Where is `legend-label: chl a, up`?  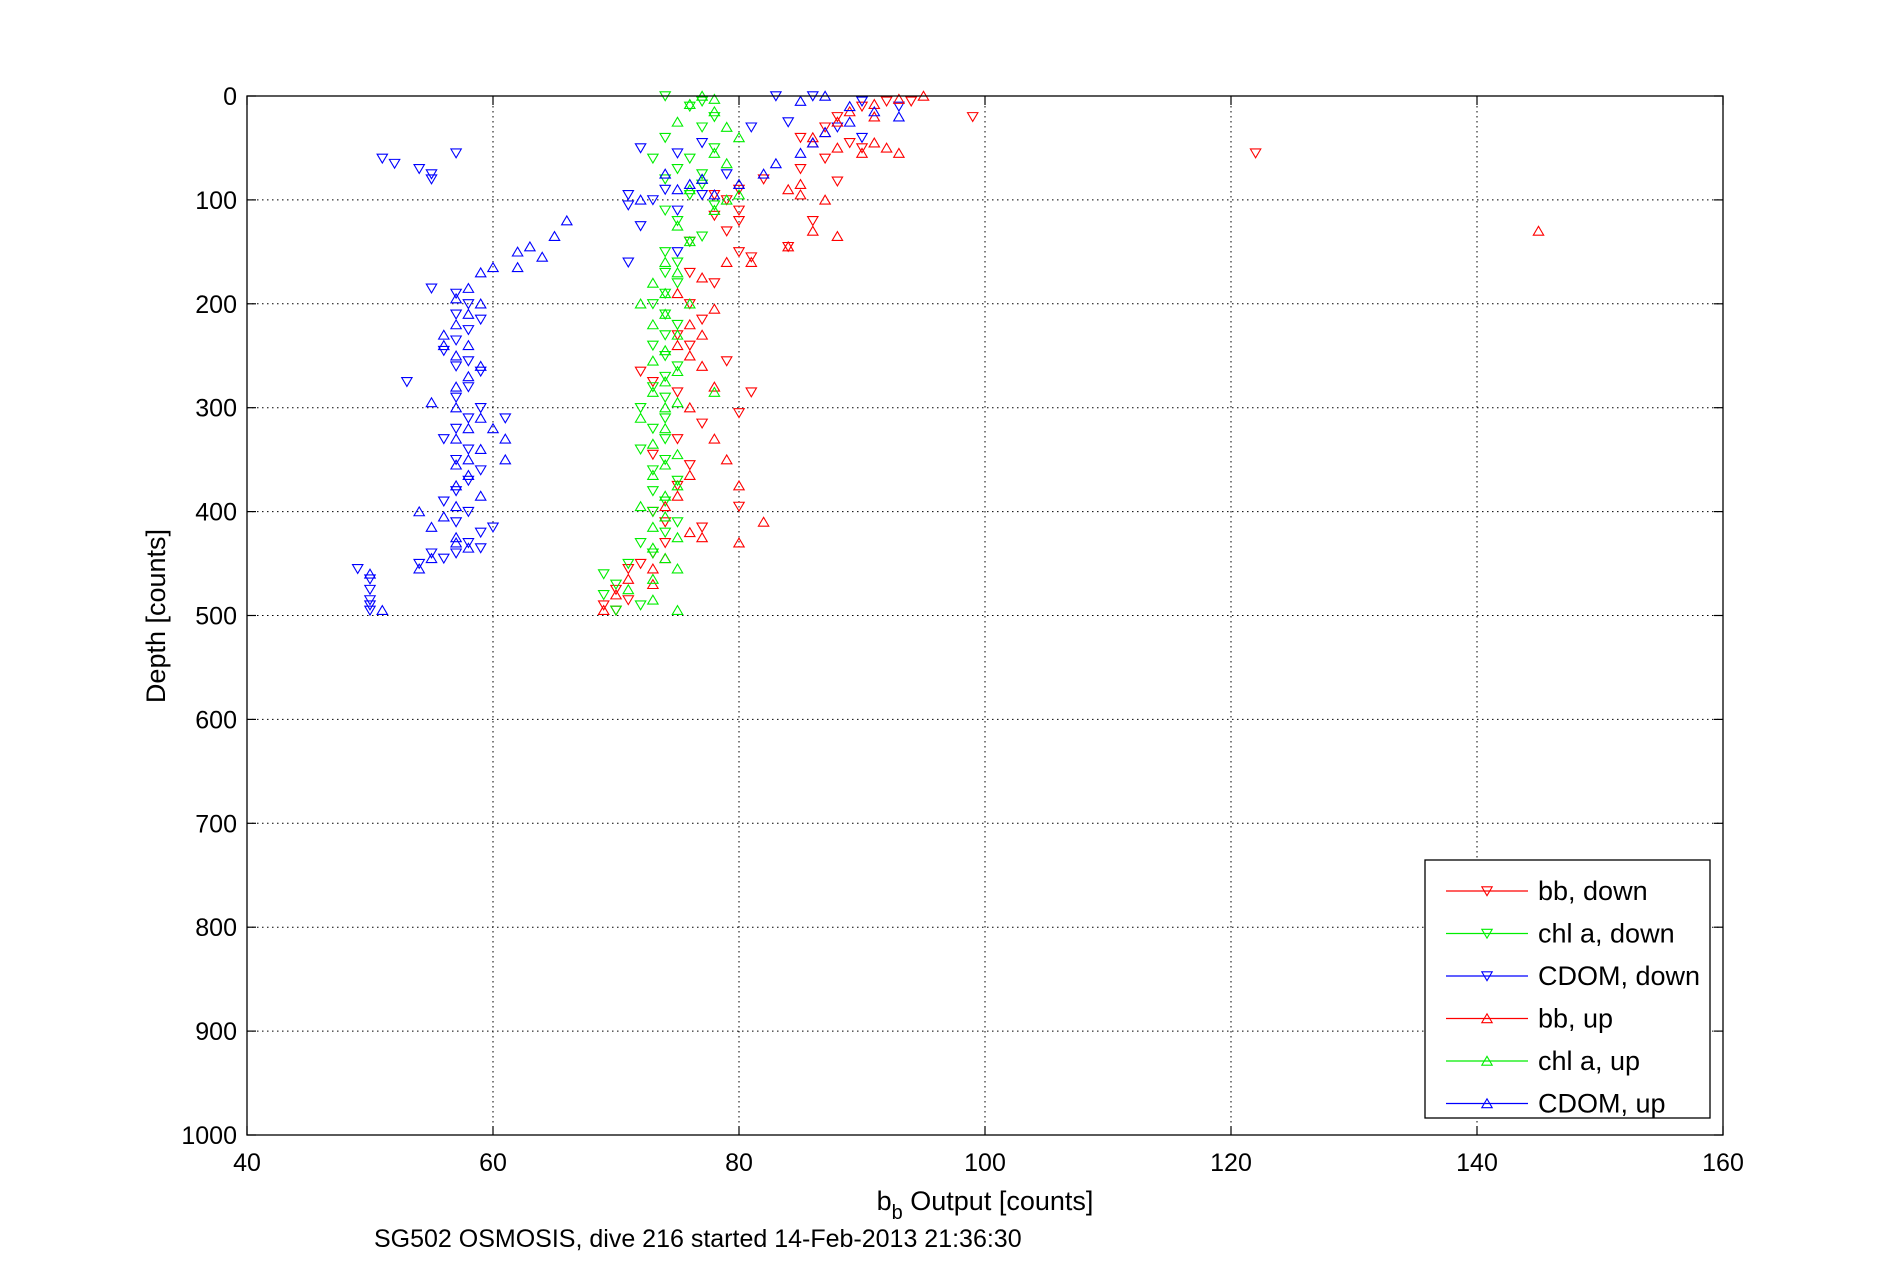
legend-label: chl a, up is located at coordinates (1589, 1061).